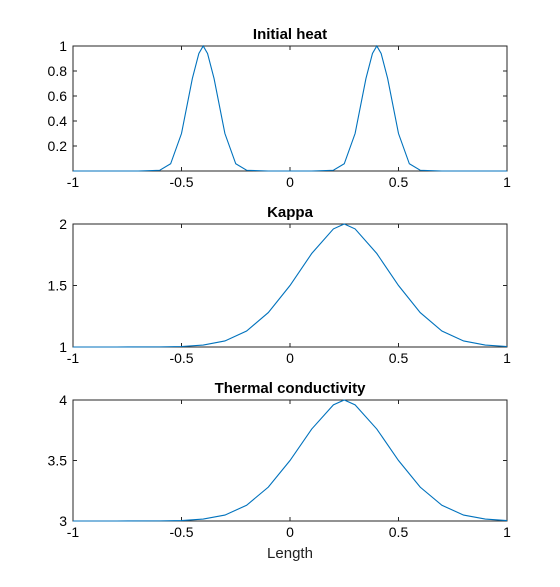  Describe the element at coordinates (290, 553) in the screenshot. I see `x-axis-label: Length` at that location.